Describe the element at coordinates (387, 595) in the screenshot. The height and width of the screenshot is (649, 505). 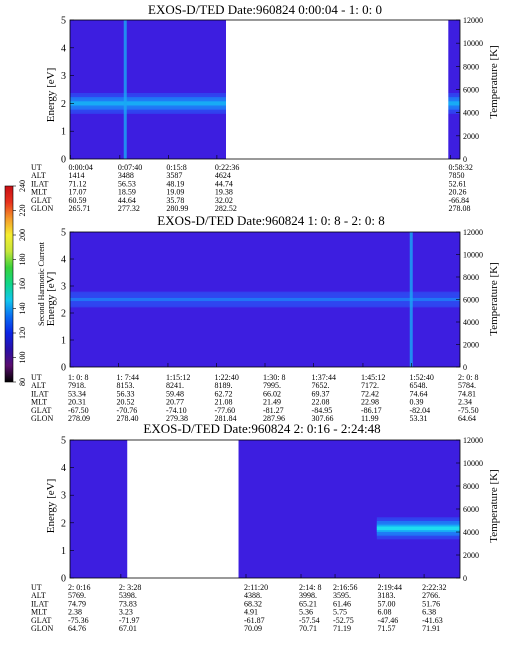
I see `ephemeris-value: 3183.` at that location.